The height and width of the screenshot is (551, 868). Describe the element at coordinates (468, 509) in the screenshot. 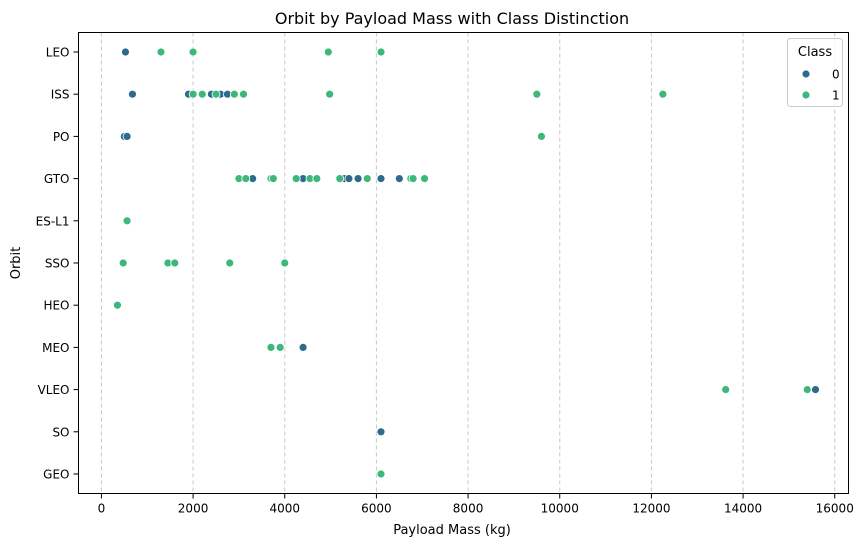

I see `x-tick-label: 8000` at that location.